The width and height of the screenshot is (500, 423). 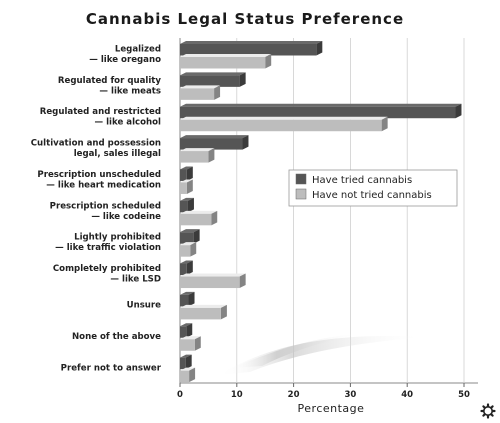 What do you see at coordinates (294, 395) in the screenshot?
I see `x-tick-label: 20` at bounding box center [294, 395].